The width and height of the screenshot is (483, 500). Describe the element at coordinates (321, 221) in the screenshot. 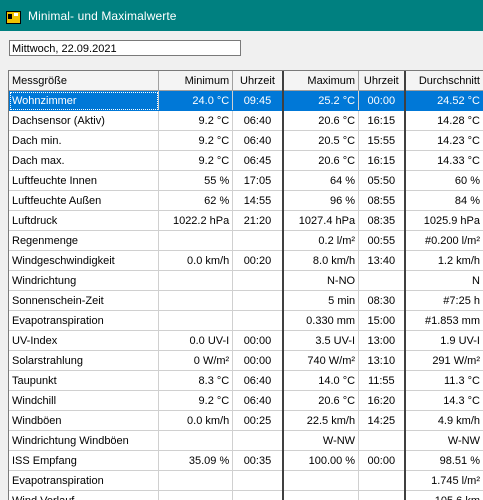

I see `cell-maximum: 1027.4 hPa` at that location.